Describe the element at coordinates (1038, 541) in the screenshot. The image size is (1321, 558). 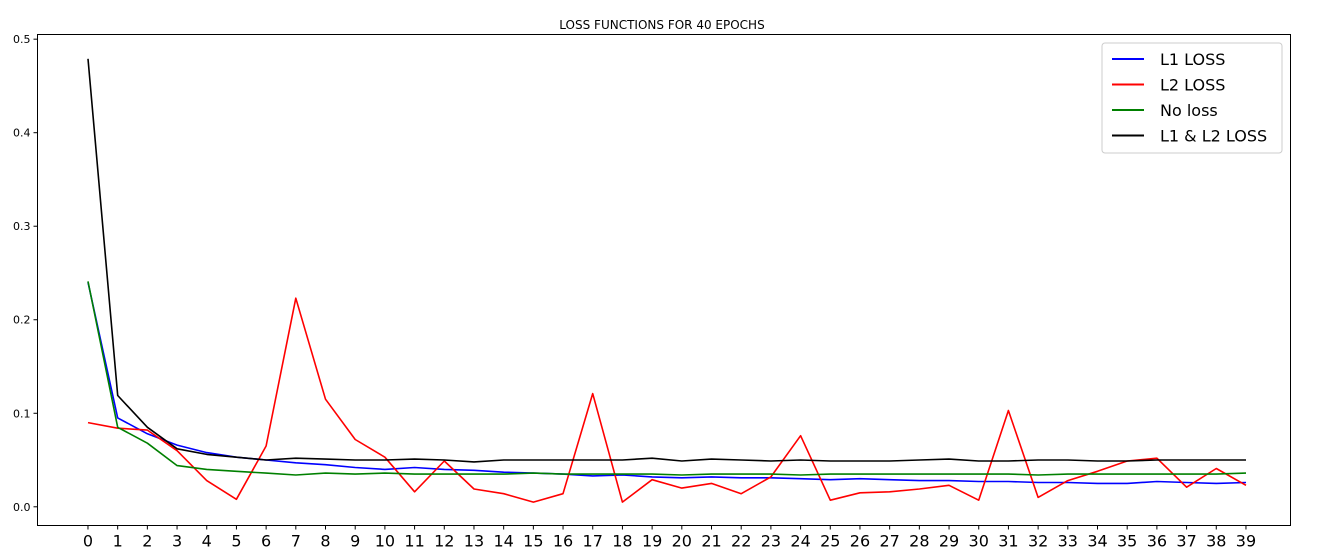
I see `x-tick-label: 32` at that location.